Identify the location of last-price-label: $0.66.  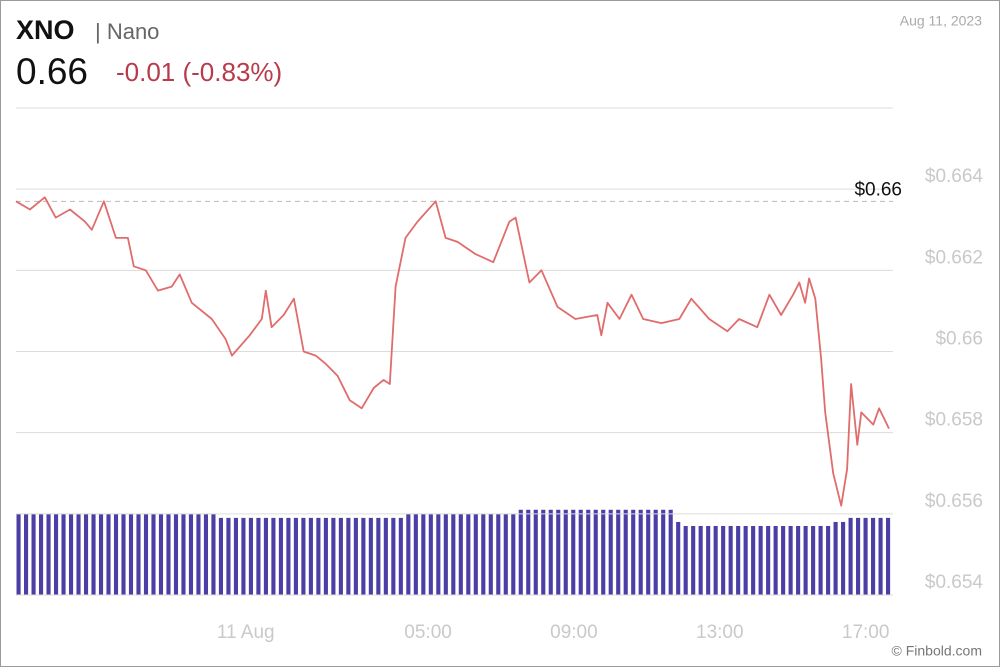
(878, 189).